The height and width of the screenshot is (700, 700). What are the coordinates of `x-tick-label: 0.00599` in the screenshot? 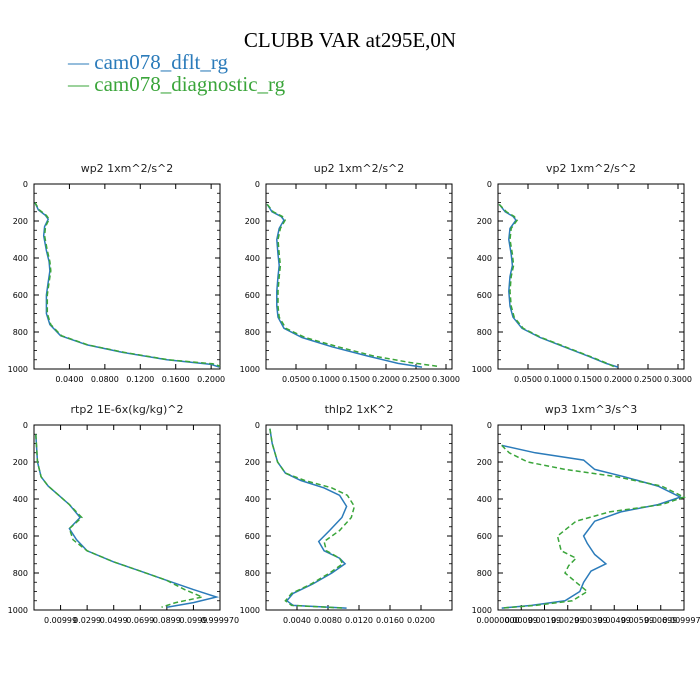 It's located at (637, 620).